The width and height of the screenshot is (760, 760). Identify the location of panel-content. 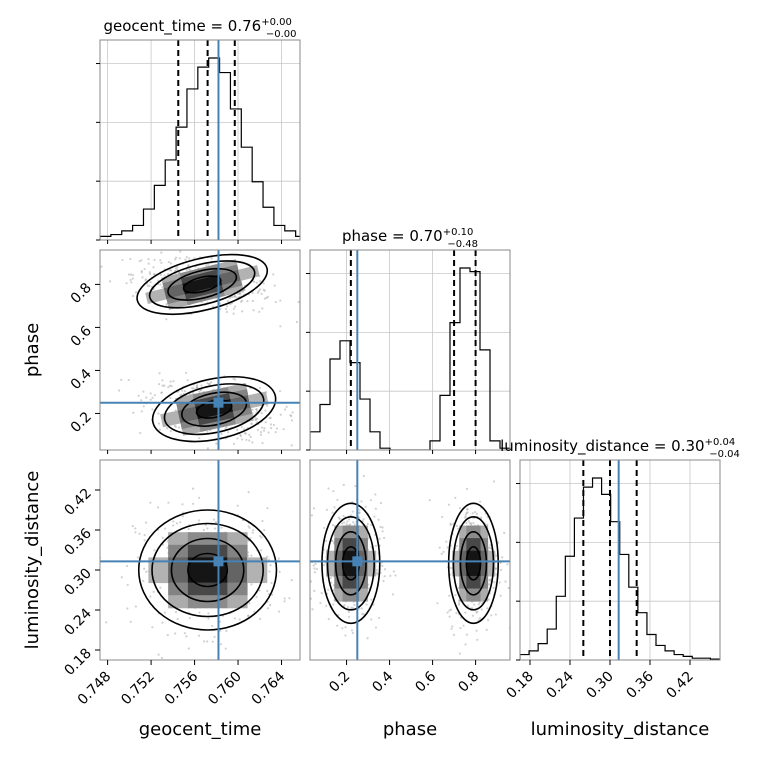
(410, 560).